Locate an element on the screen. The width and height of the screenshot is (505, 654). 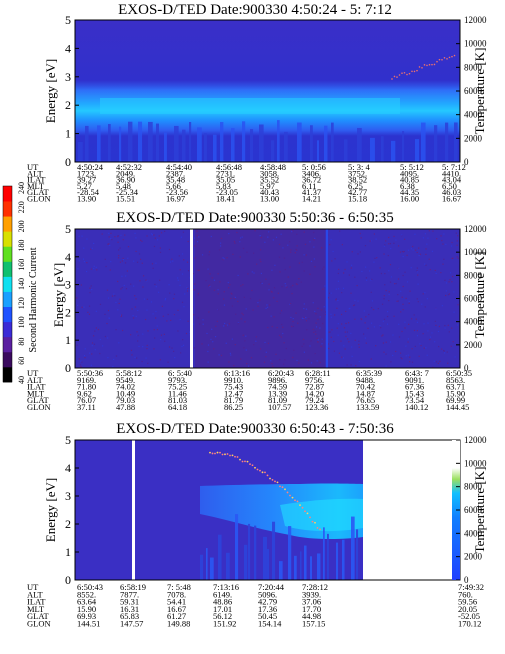
table-row-label: GLAT is located at coordinates (38, 192).